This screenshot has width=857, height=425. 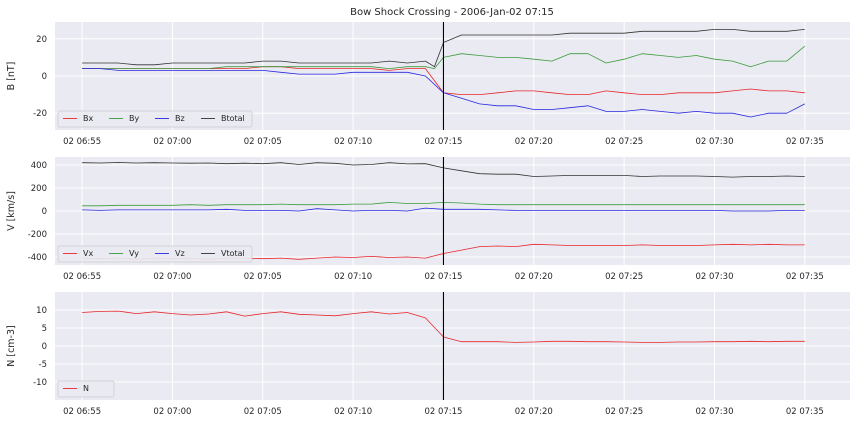 What do you see at coordinates (134, 253) in the screenshot?
I see `legend-label: Vy` at bounding box center [134, 253].